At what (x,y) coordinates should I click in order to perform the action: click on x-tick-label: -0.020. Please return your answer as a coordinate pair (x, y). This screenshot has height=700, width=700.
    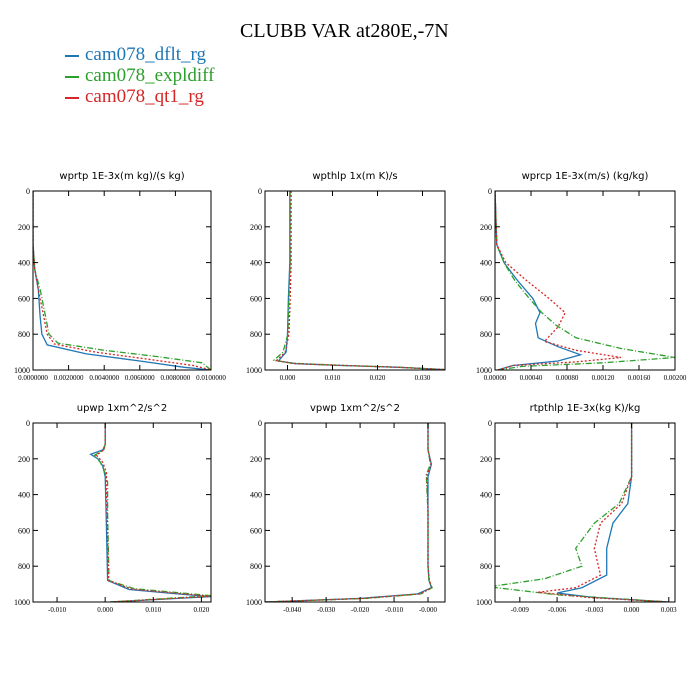
    Looking at the image, I should click on (360, 610).